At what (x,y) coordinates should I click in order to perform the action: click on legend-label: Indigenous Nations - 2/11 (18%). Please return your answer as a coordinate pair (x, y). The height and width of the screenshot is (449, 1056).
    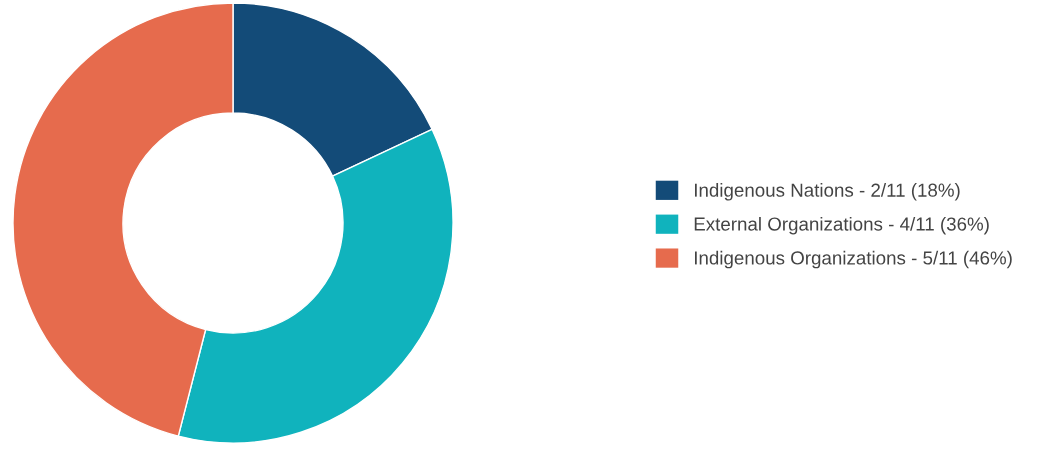
    Looking at the image, I should click on (827, 192).